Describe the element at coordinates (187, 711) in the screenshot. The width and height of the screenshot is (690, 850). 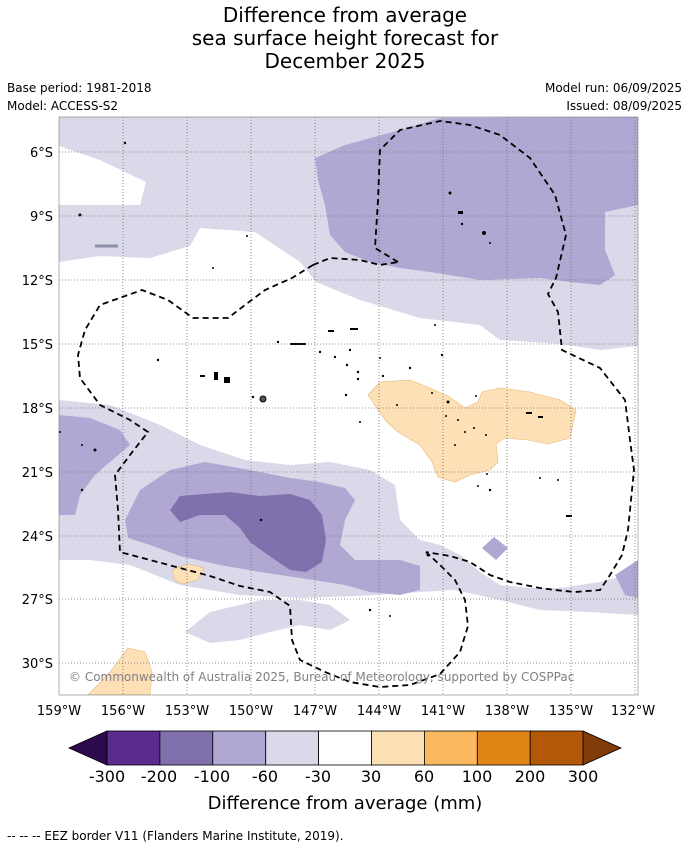
I see `lon-label: 153°W` at that location.